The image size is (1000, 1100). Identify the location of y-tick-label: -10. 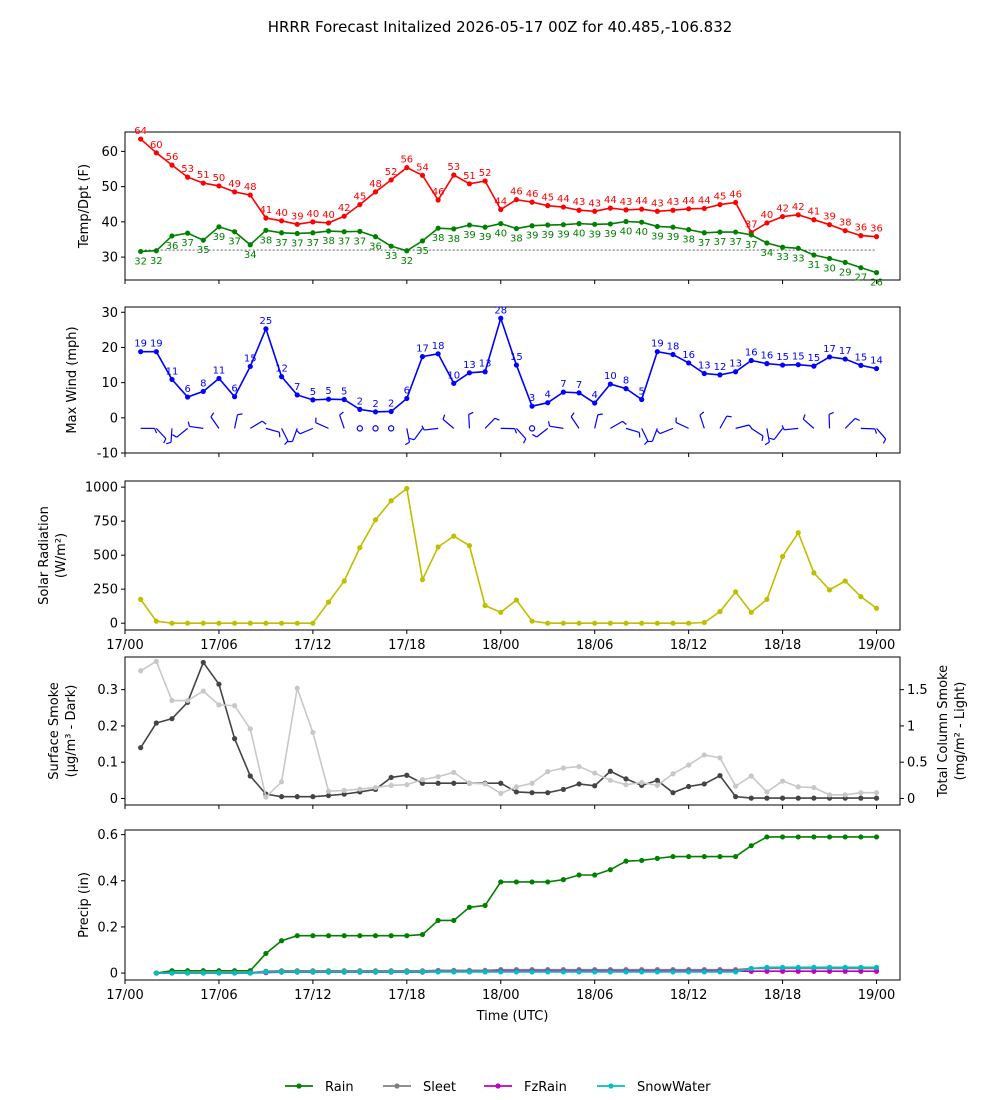
(107, 454).